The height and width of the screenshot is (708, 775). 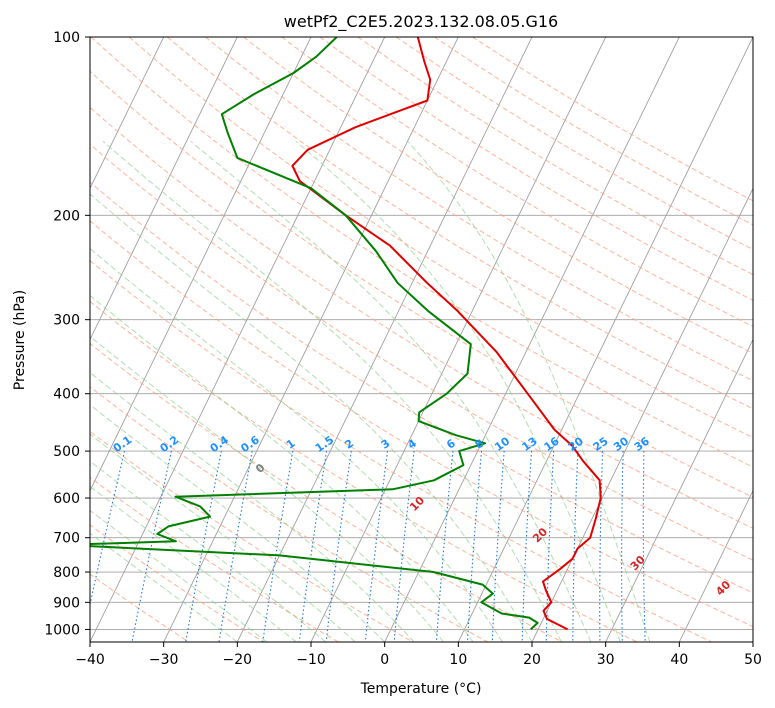 I want to click on x-axis-title: Temperature (°C), so click(x=421, y=689).